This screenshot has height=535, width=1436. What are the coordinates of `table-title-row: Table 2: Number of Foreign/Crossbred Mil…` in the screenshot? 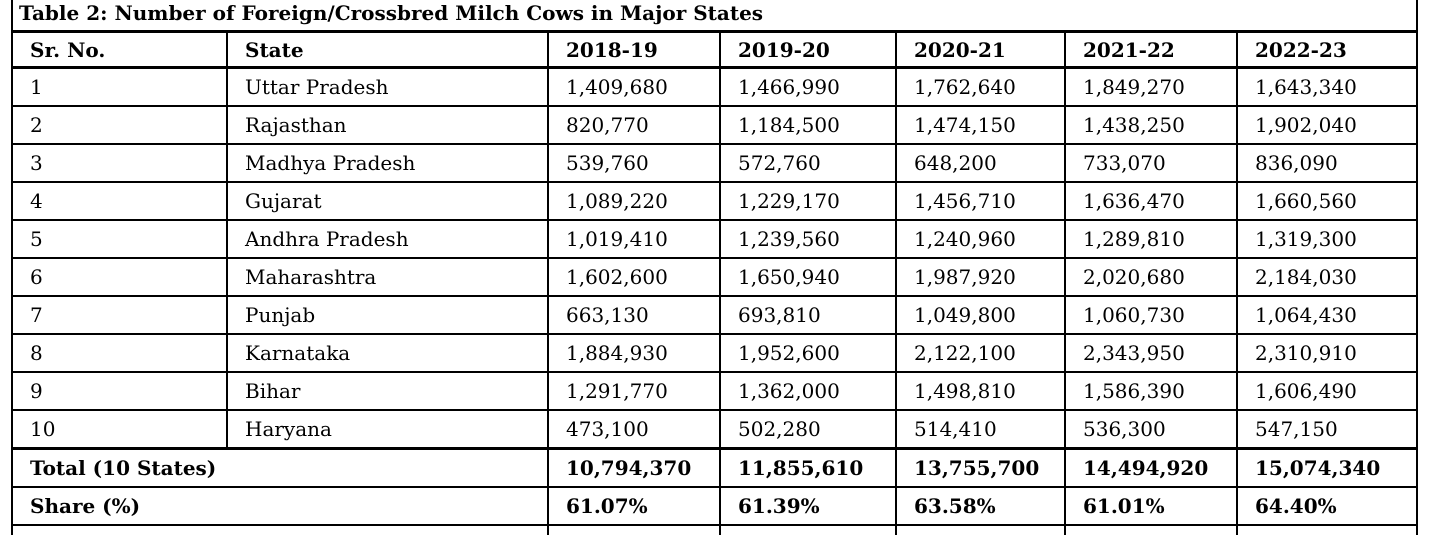 It's located at (714, 16).